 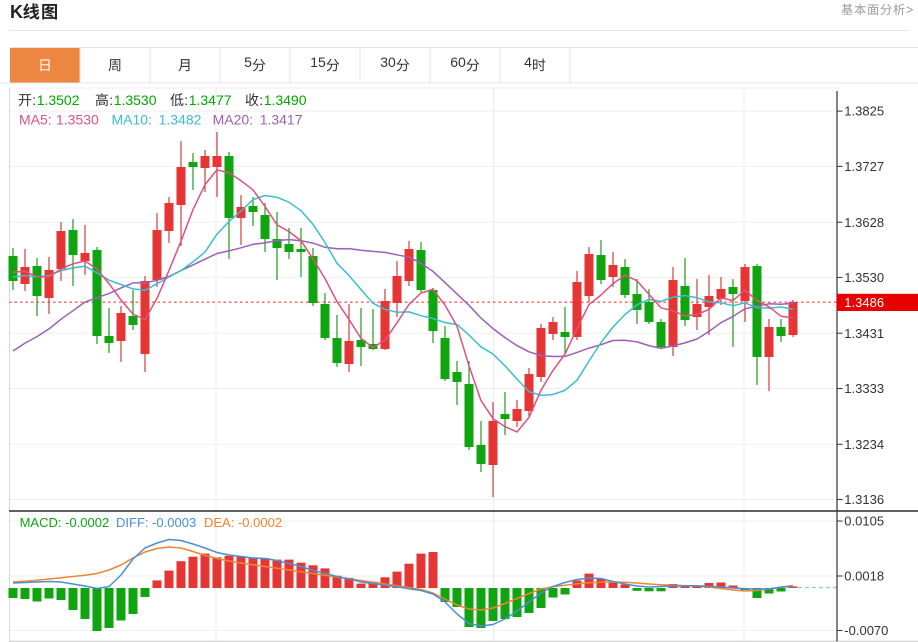 What do you see at coordinates (864, 499) in the screenshot?
I see `svg-text: 1.3136` at bounding box center [864, 499].